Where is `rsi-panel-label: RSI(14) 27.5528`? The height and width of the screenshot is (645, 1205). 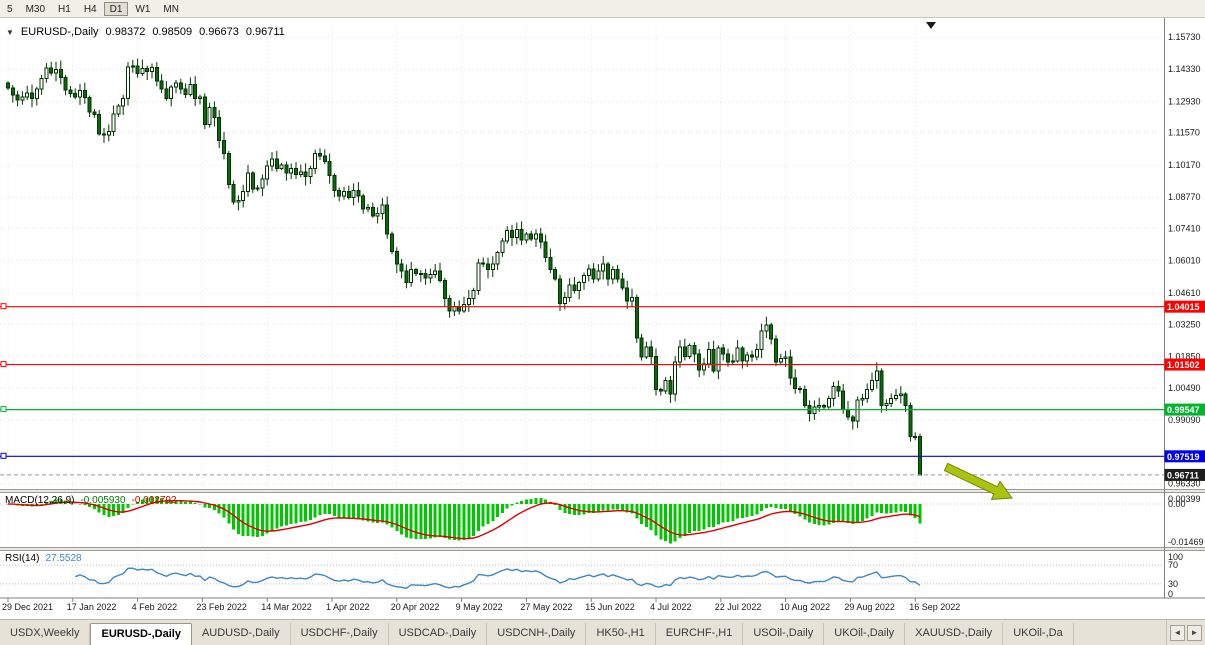
rsi-panel-label: RSI(14) 27.5528 is located at coordinates (43, 558).